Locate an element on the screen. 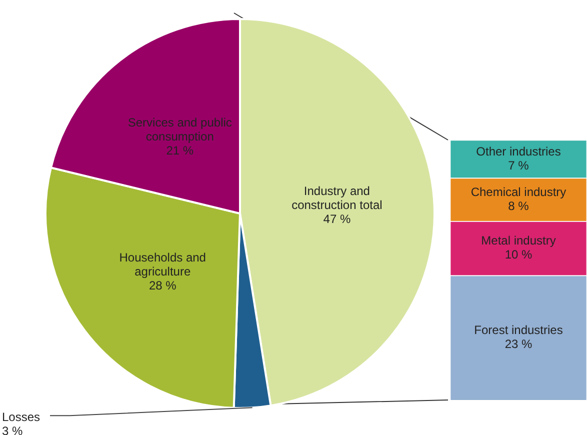 This screenshot has width=587, height=435. data-label: 28 % is located at coordinates (162, 285).